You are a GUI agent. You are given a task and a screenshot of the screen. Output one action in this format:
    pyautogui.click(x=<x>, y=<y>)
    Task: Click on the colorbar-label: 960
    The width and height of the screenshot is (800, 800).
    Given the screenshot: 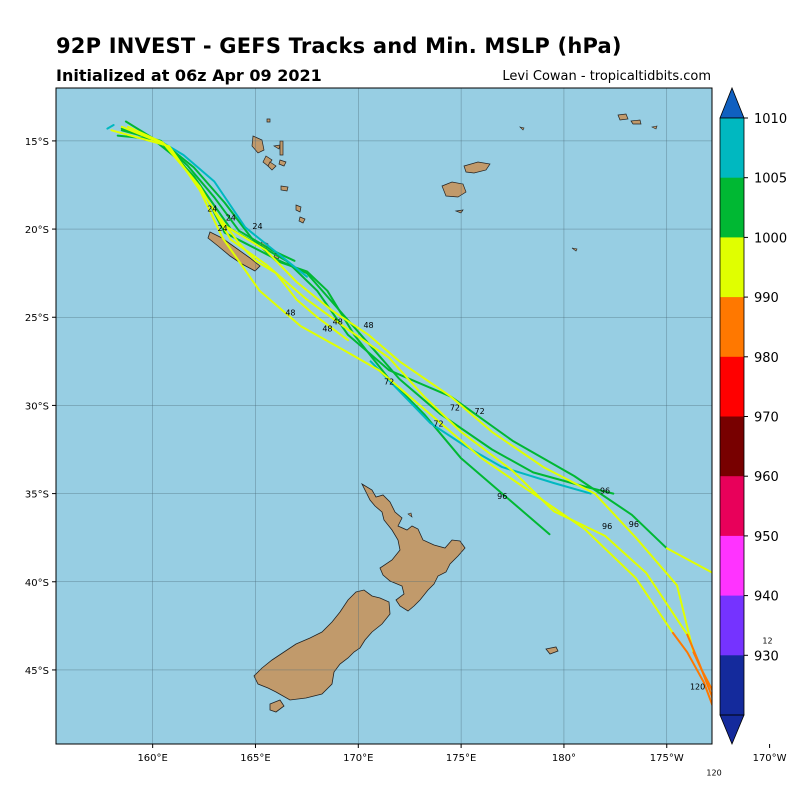 What is the action you would take?
    pyautogui.click(x=766, y=477)
    